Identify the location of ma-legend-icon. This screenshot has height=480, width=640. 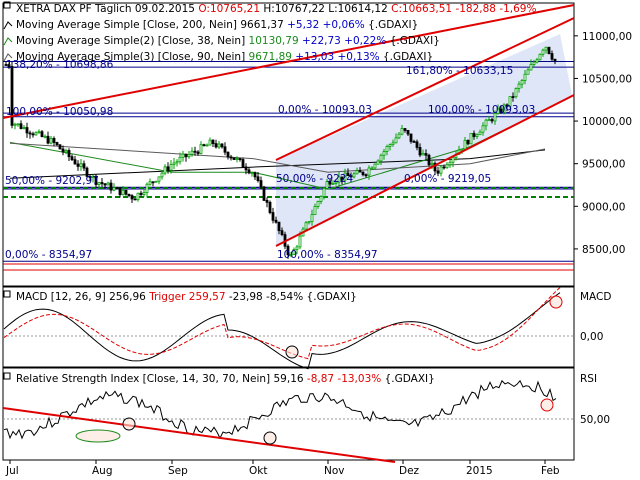
(8, 41).